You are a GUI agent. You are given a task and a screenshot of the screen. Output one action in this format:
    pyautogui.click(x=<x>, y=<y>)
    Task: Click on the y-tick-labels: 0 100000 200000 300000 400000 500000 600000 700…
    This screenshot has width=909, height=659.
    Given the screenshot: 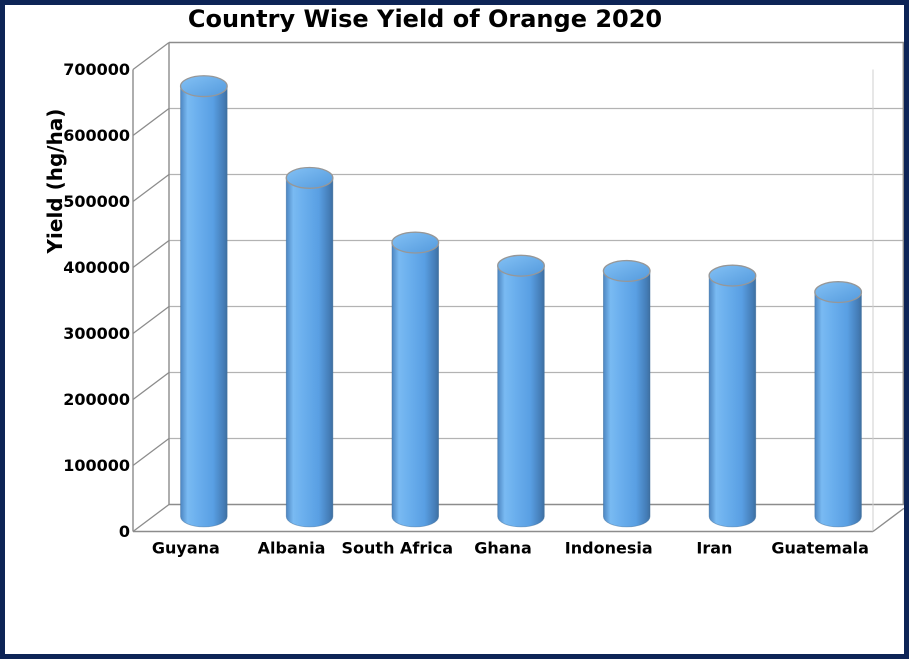 What is the action you would take?
    pyautogui.click(x=96, y=300)
    